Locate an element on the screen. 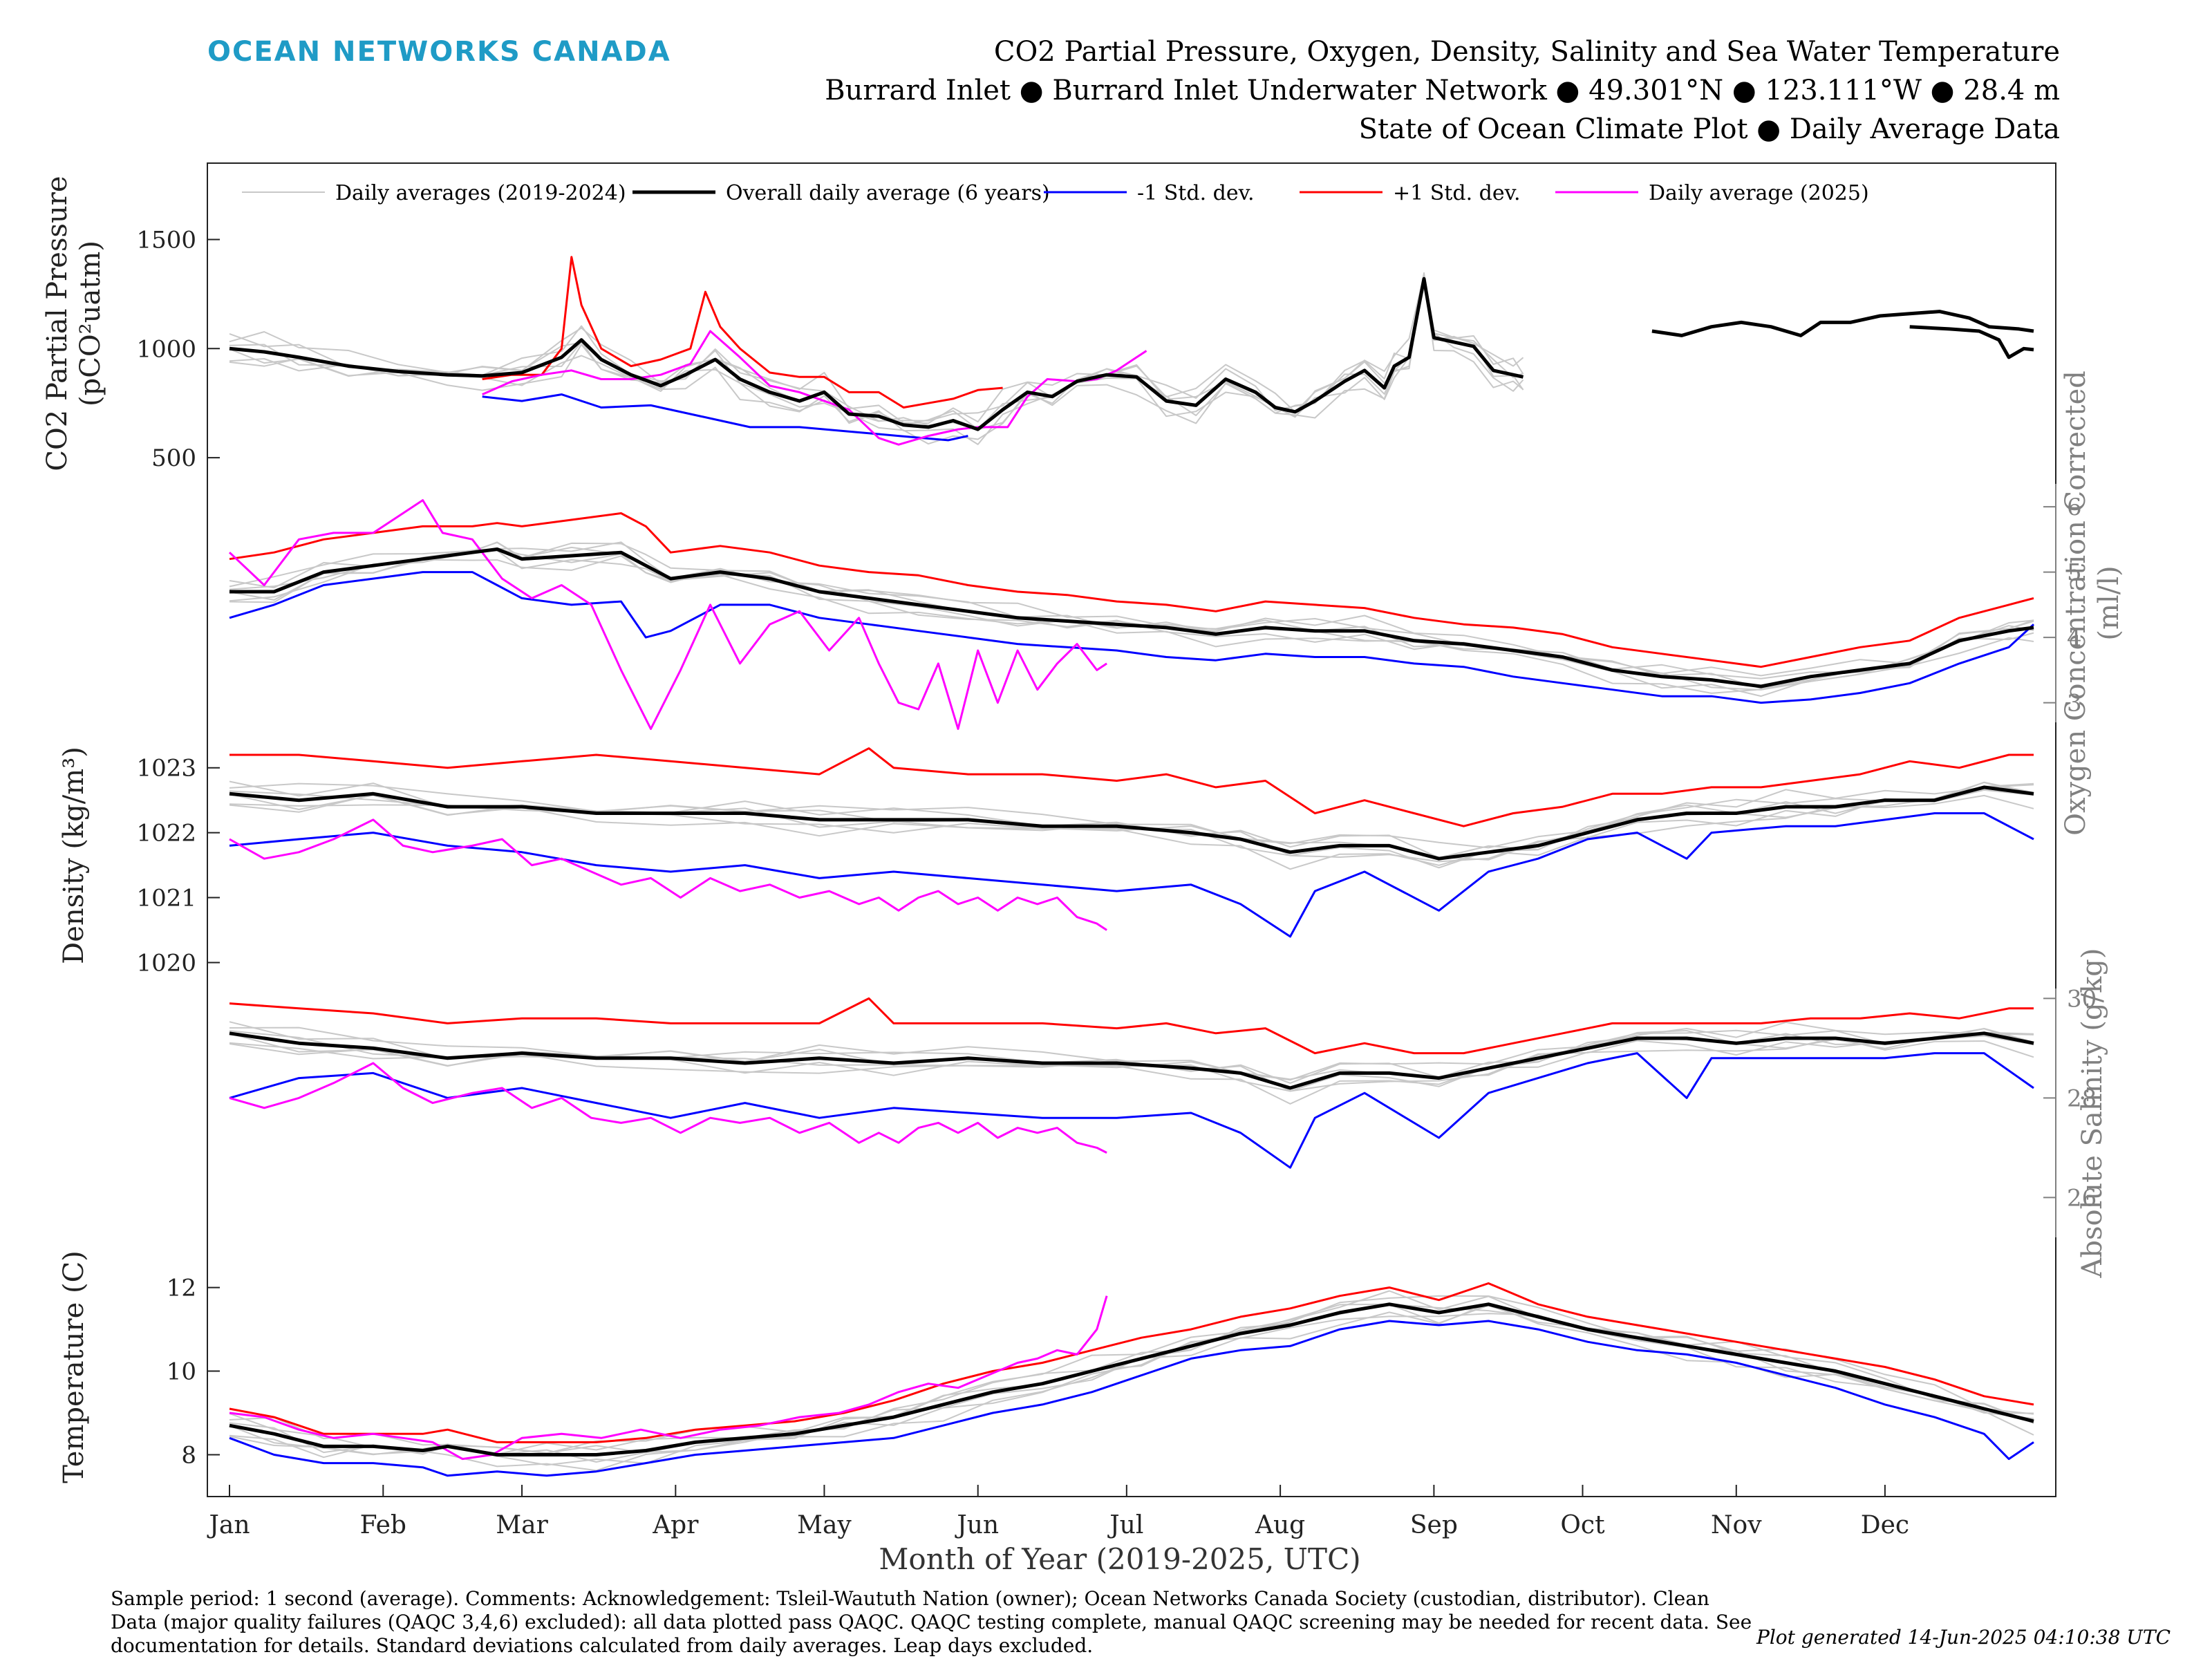 Image resolution: width=2212 pixels, height=1659 pixels. oxygen-mean-line is located at coordinates (1131, 617).